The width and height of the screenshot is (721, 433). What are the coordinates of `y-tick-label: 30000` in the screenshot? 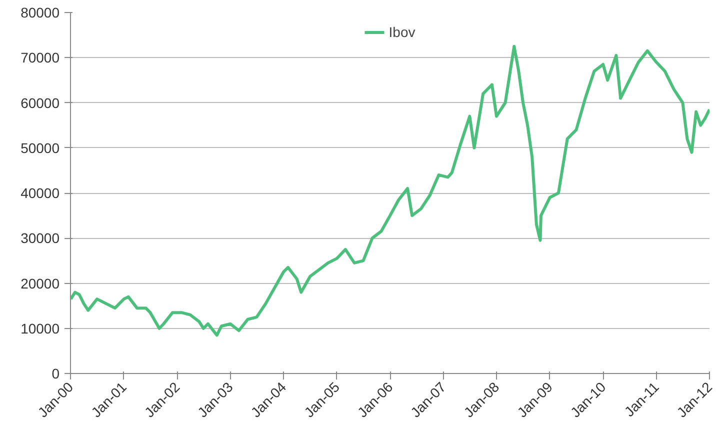 It's located at (40, 238).